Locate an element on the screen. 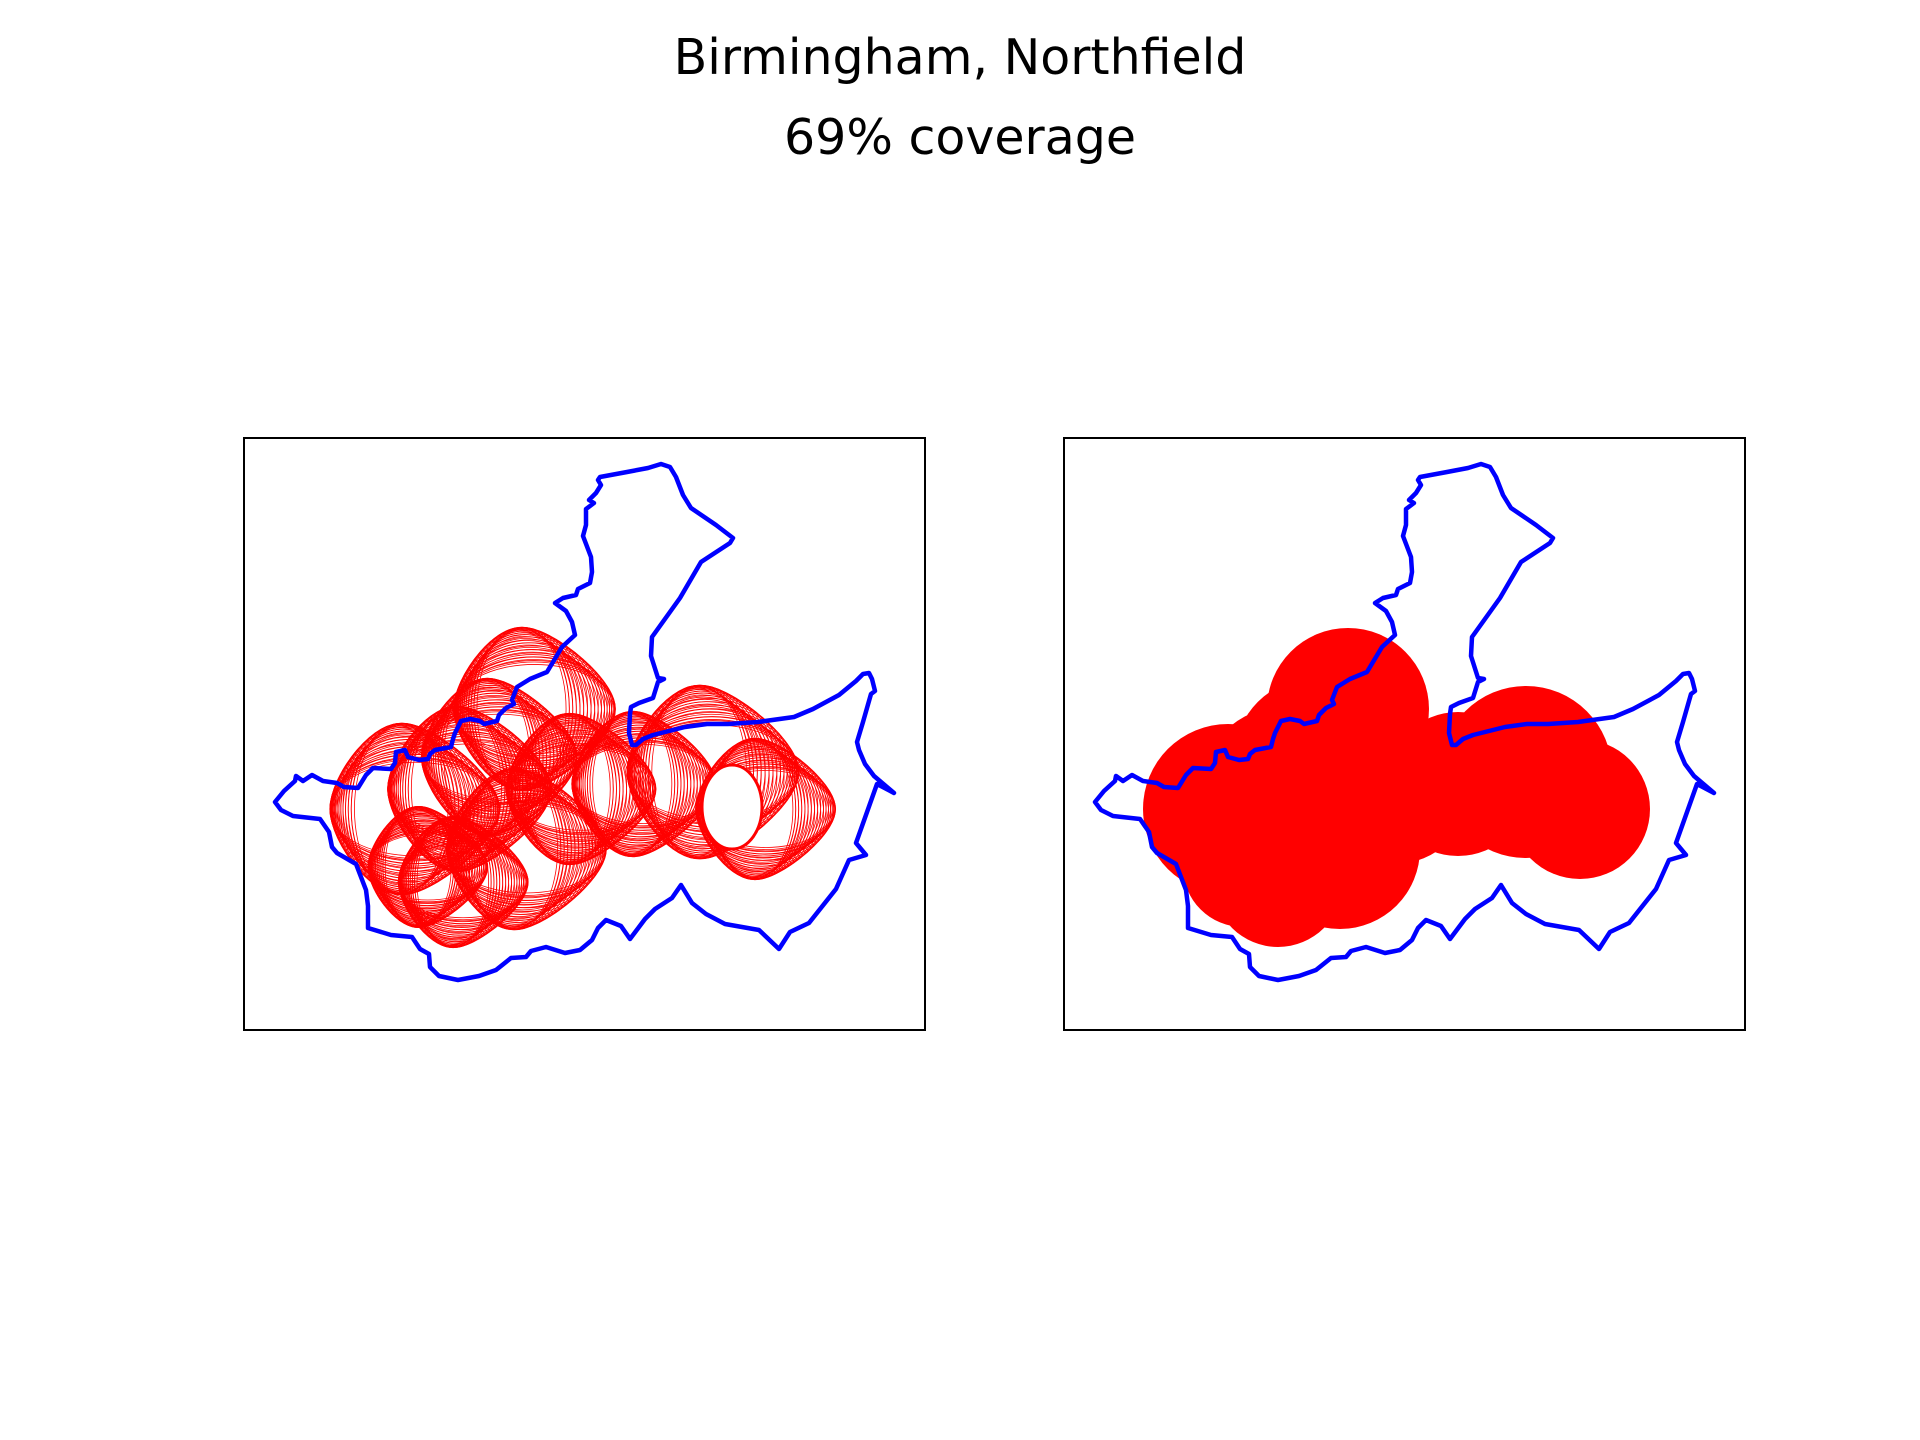 This screenshot has width=1920, height=1440. coverage-circles-outline is located at coordinates (582, 787).